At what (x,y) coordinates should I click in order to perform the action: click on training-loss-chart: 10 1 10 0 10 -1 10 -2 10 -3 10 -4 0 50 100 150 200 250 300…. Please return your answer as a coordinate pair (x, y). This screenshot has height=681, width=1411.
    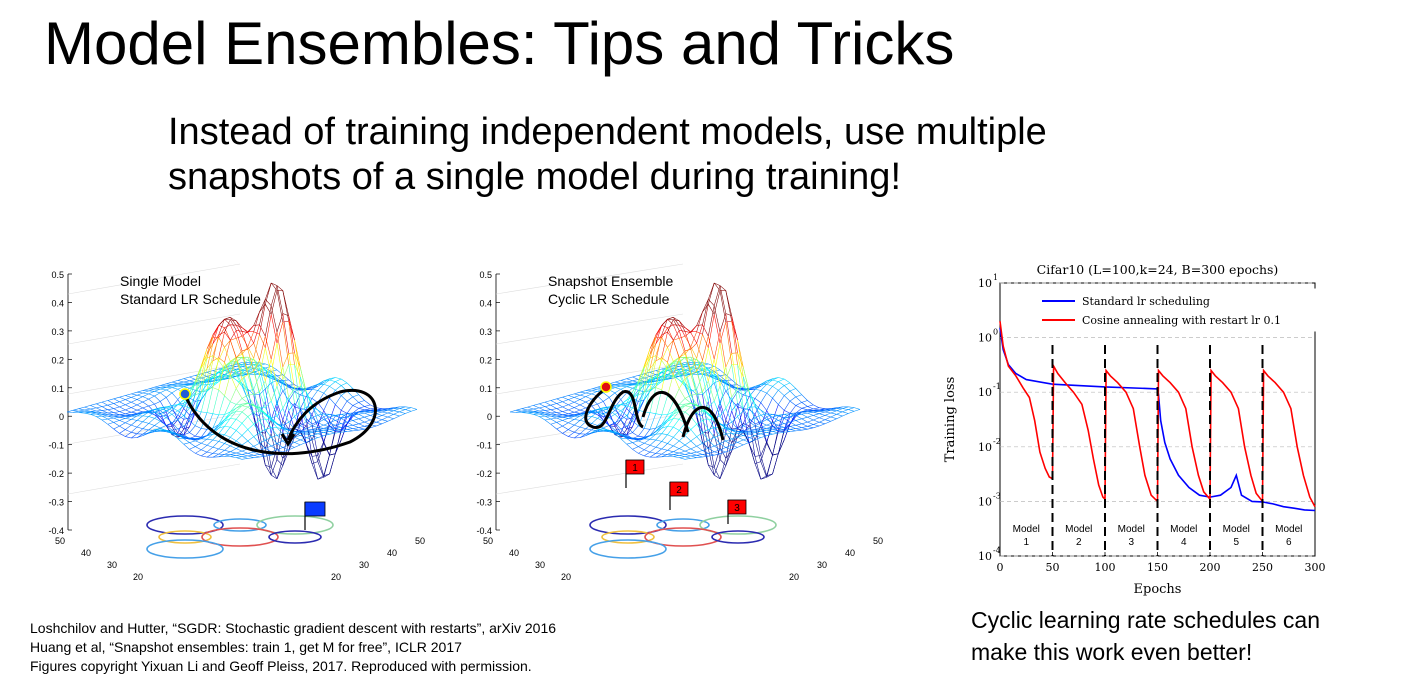
    Looking at the image, I should click on (1130, 427).